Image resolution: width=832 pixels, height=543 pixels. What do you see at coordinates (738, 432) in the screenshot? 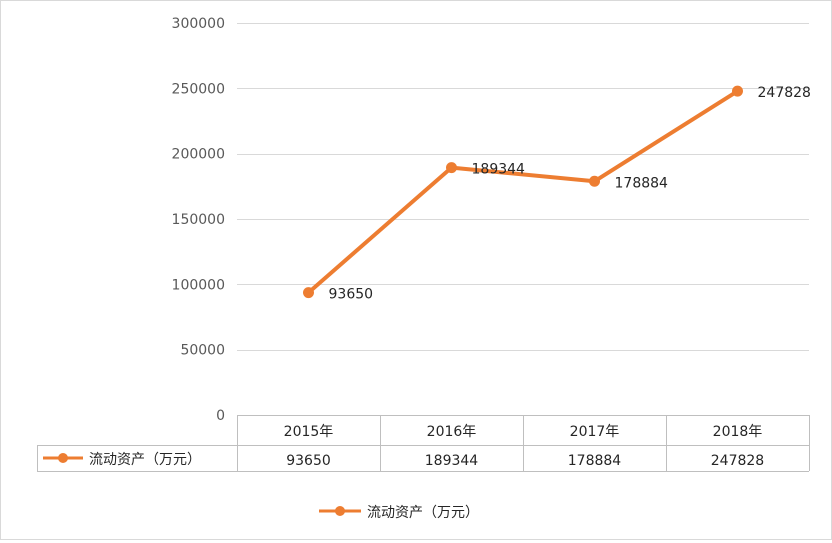
I see `x-category-label: 2018年` at bounding box center [738, 432].